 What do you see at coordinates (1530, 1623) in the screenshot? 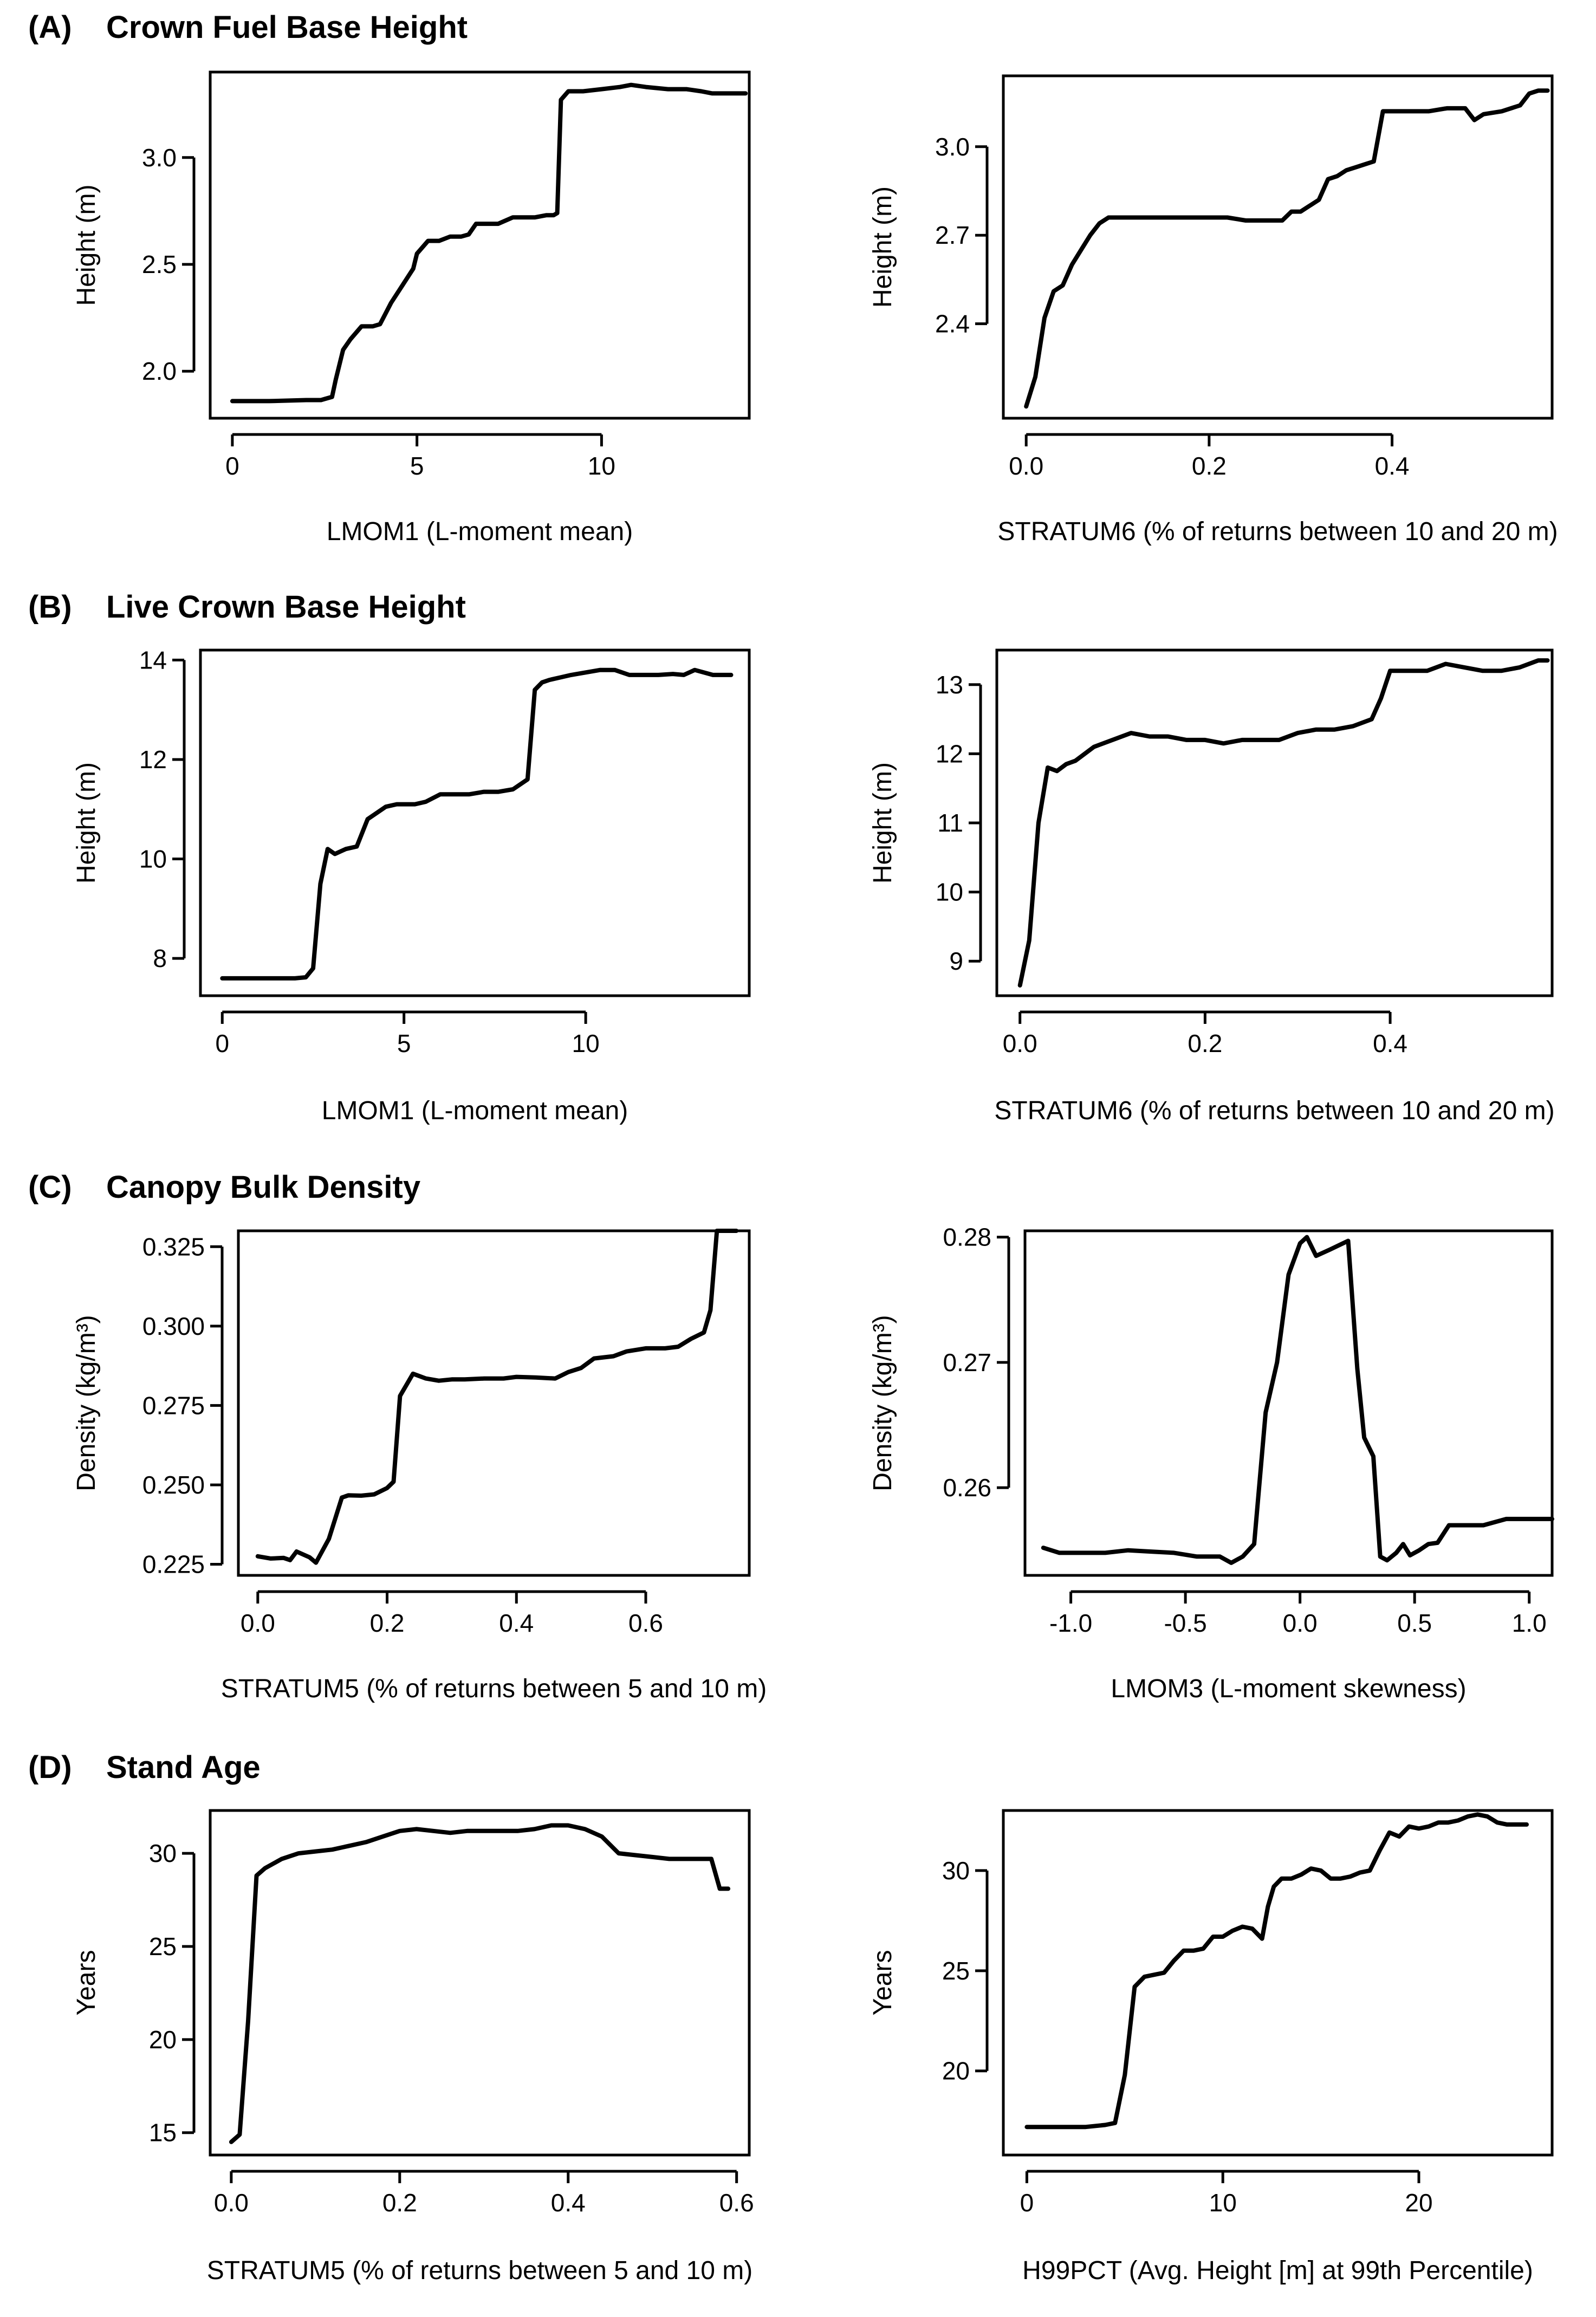
I see `x-tick-label: 1.0` at bounding box center [1530, 1623].